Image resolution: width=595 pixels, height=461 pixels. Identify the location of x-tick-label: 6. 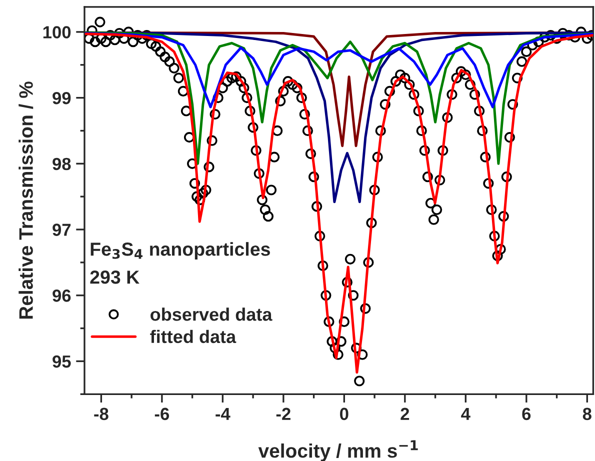
(526, 414).